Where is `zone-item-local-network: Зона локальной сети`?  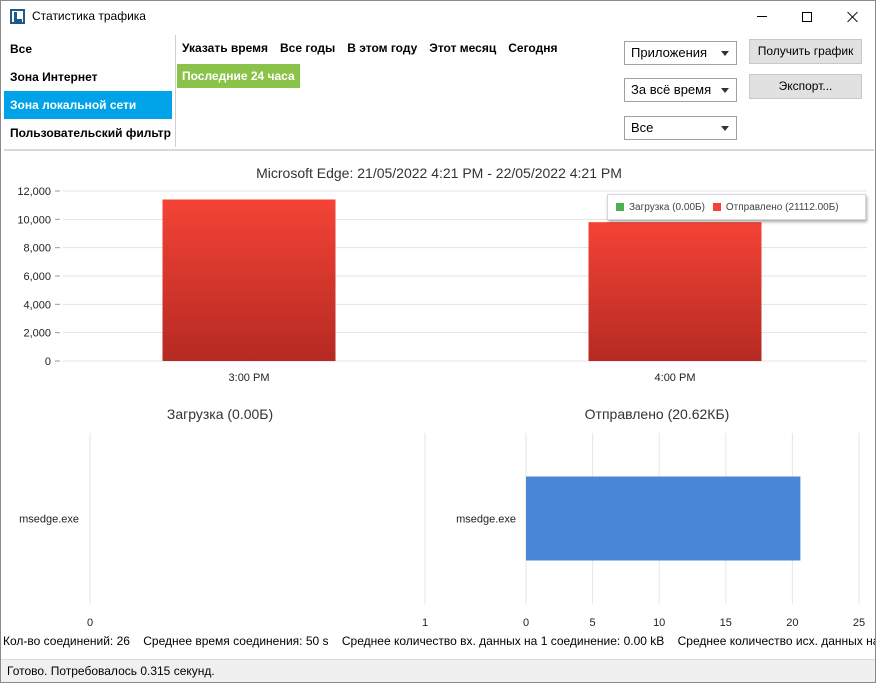
zone-item-local-network: Зона локальной сети is located at coordinates (88, 105).